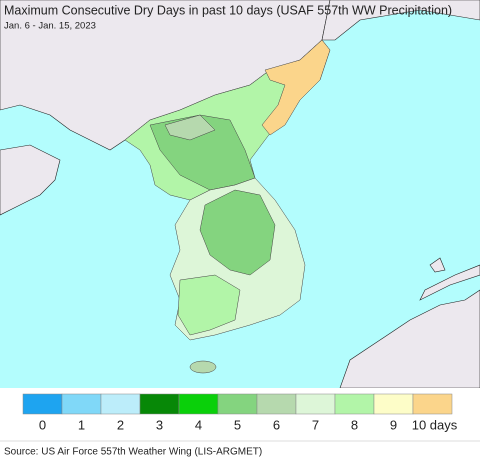  Describe the element at coordinates (159, 424) in the screenshot. I see `legend-label: 3` at that location.